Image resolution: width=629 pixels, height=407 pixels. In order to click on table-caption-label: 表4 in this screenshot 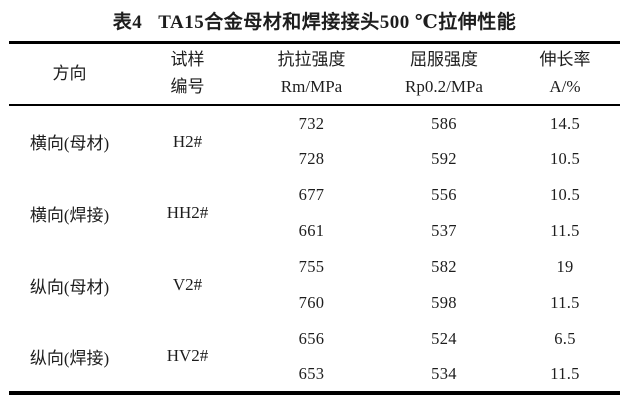, I will do `click(127, 22)`.